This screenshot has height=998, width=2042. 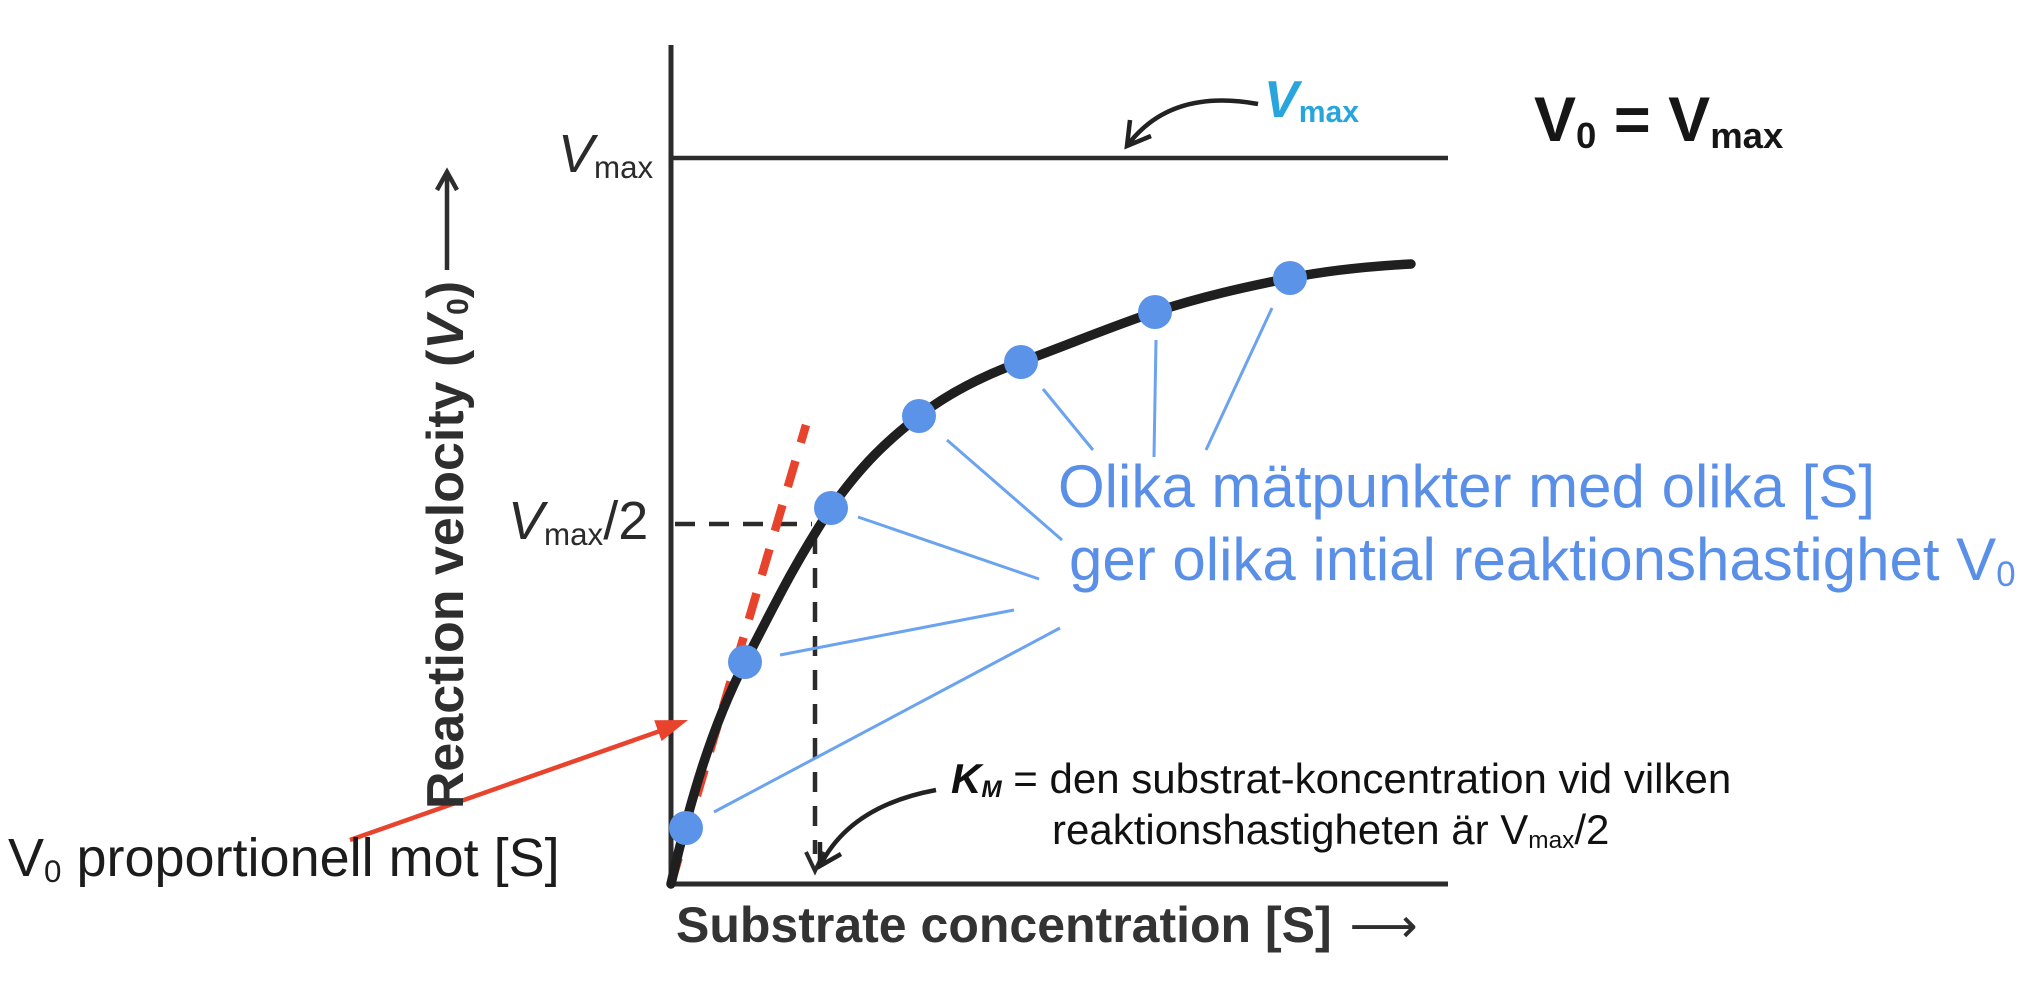 What do you see at coordinates (1747, 135) in the screenshot?
I see `v0-eq-rhs-subscript: max` at bounding box center [1747, 135].